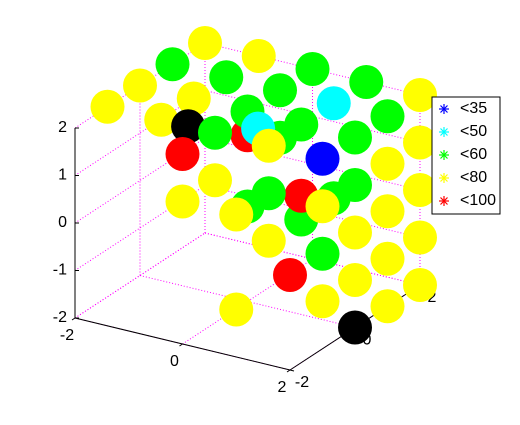  Describe the element at coordinates (62, 175) in the screenshot. I see `z-tick-label: 1` at that location.